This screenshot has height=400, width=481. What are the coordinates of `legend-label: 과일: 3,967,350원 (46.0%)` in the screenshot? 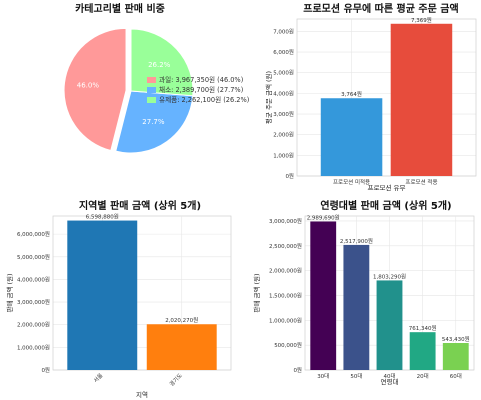 It's located at (201, 79).